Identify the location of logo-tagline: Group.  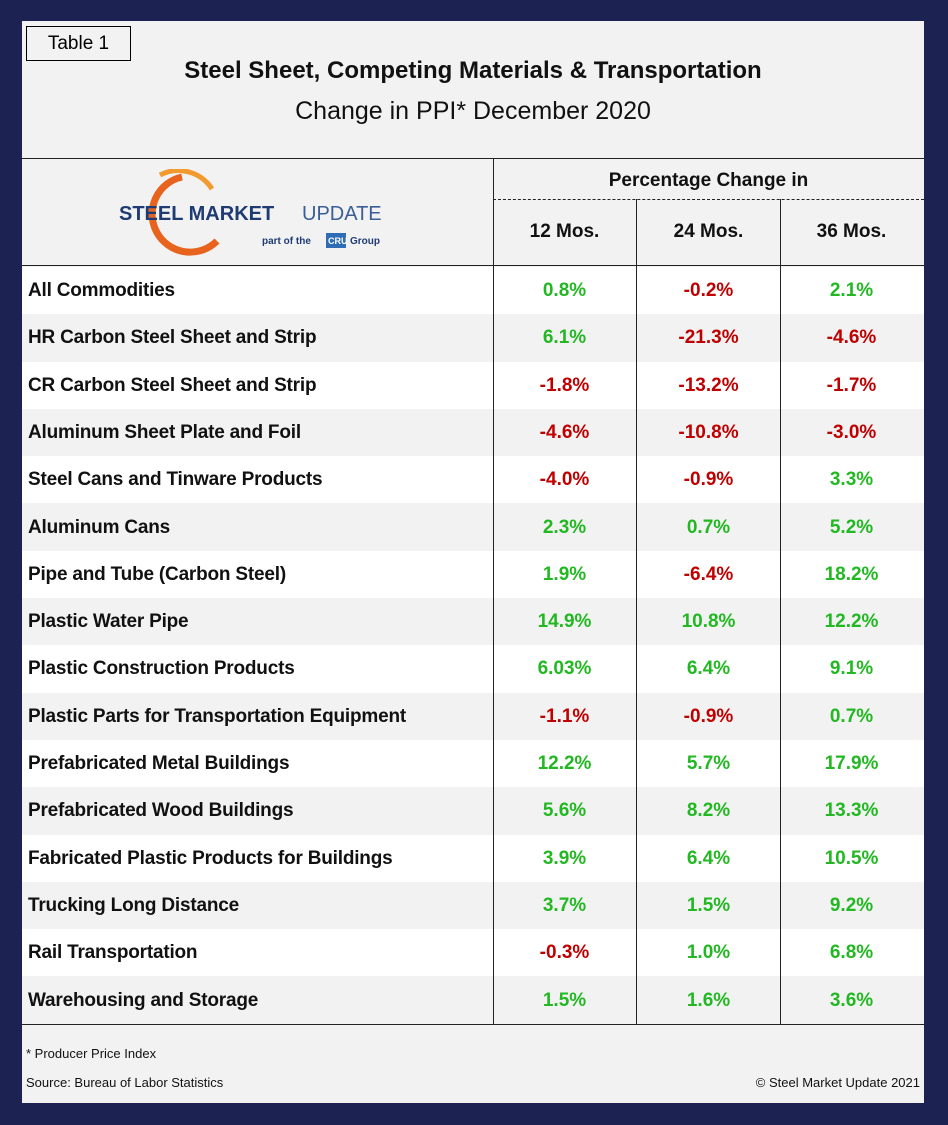
(365, 241).